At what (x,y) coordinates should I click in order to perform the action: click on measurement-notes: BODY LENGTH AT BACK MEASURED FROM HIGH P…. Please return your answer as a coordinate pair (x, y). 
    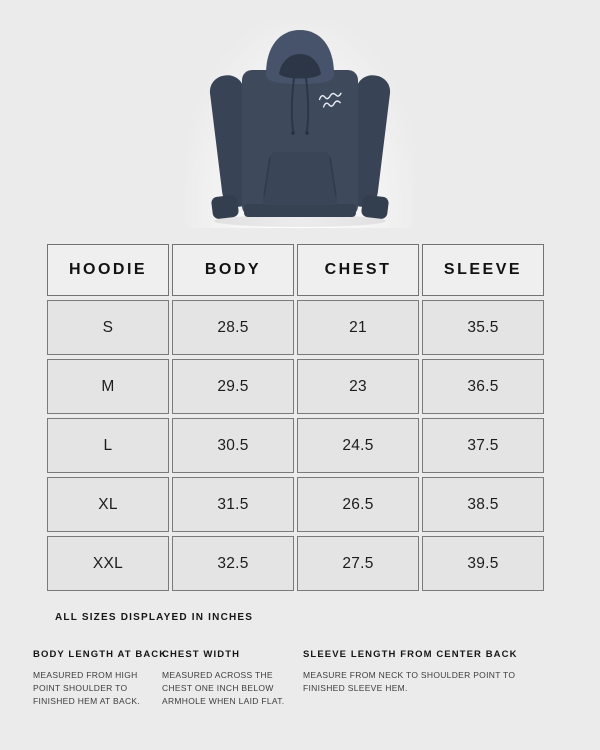
    Looking at the image, I should click on (316, 678).